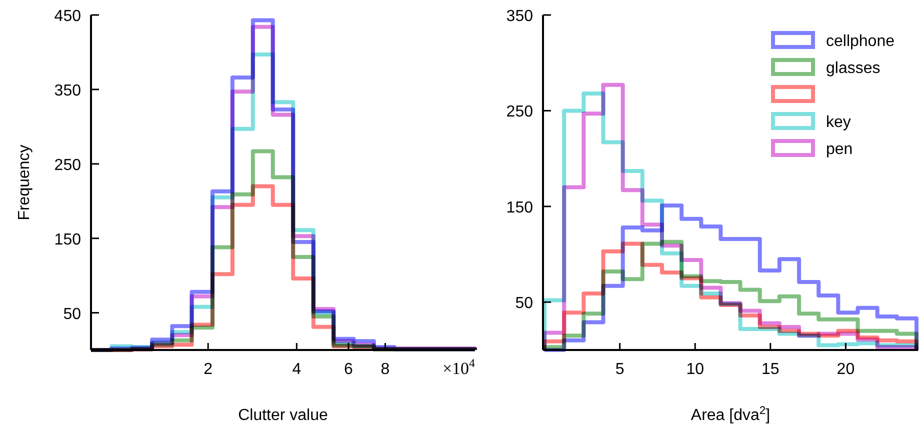 This screenshot has height=431, width=920. Describe the element at coordinates (24, 182) in the screenshot. I see `y-axis-title: Frequency` at that location.